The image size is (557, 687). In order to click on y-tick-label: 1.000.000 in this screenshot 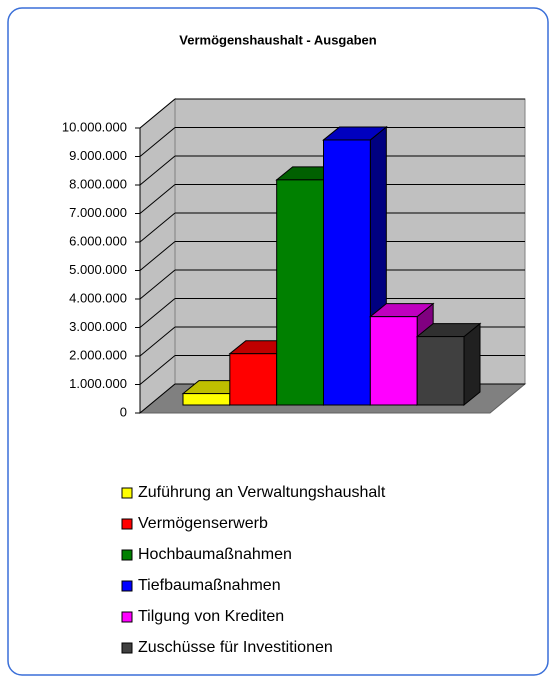, I will do `click(98, 383)`.